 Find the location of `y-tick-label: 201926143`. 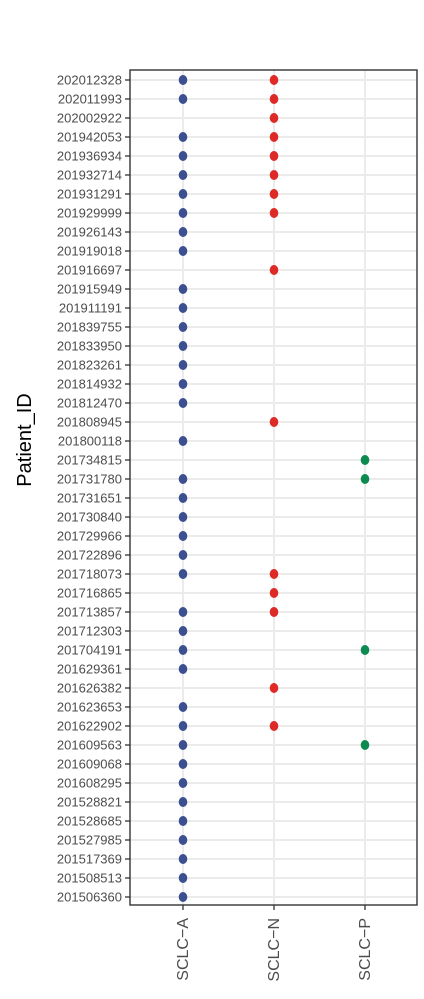

y-tick-label: 201926143 is located at coordinates (89, 232).